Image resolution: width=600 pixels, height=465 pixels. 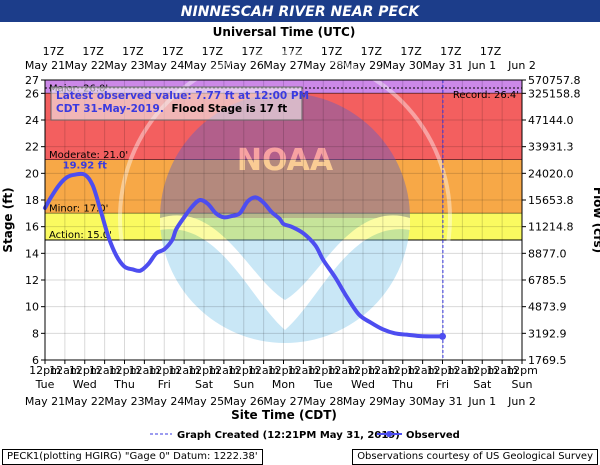 What do you see at coordinates (442, 336) in the screenshot?
I see `latest-observed-marker` at bounding box center [442, 336].